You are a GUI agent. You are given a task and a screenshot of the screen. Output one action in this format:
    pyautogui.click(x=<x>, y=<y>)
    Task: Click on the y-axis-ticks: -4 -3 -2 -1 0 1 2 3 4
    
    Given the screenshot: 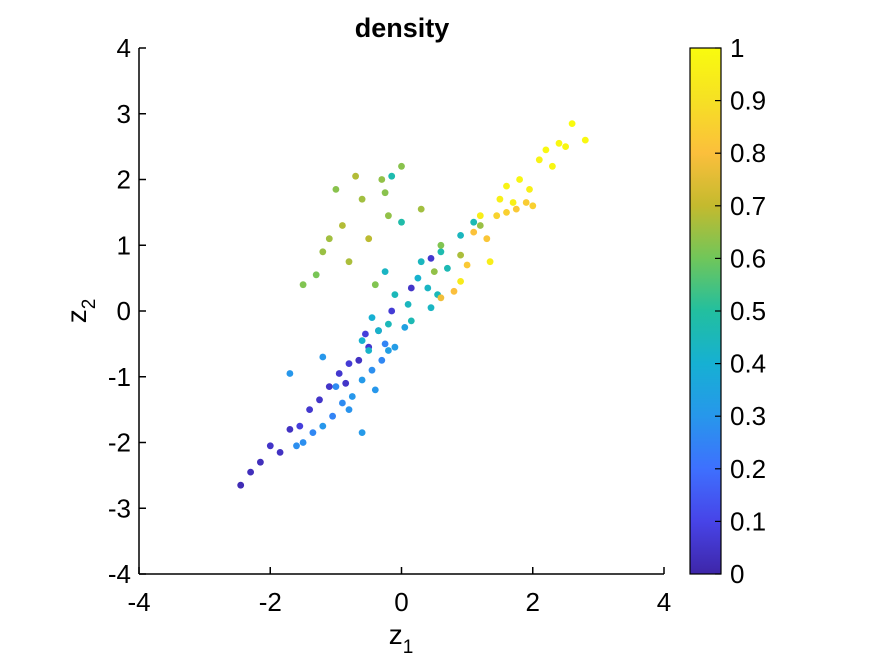 What is the action you would take?
    pyautogui.click(x=127, y=311)
    